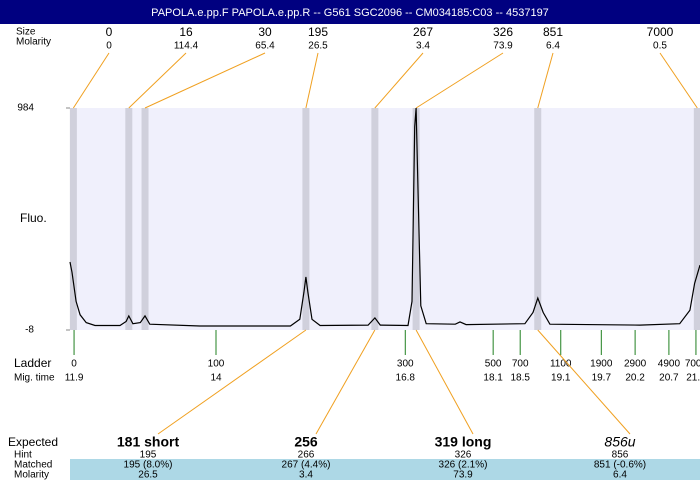  What do you see at coordinates (109, 46) in the screenshot?
I see `peak-molarity: 0` at bounding box center [109, 46].